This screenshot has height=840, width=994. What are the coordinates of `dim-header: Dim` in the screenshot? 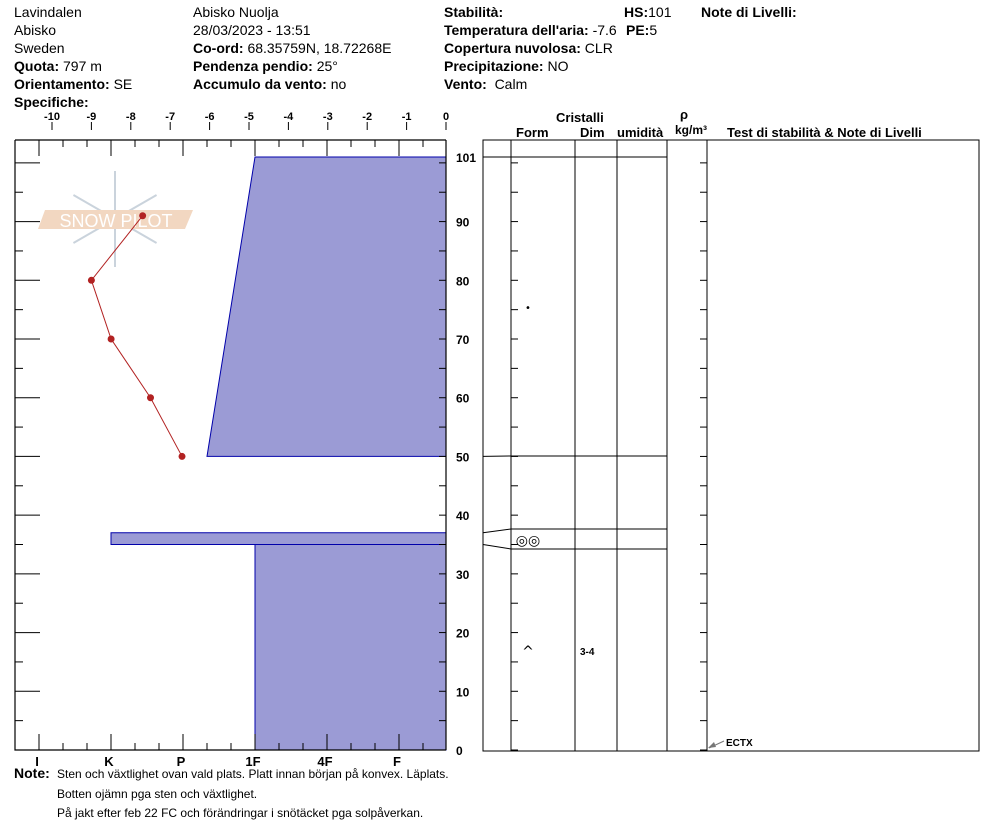 It's located at (592, 132).